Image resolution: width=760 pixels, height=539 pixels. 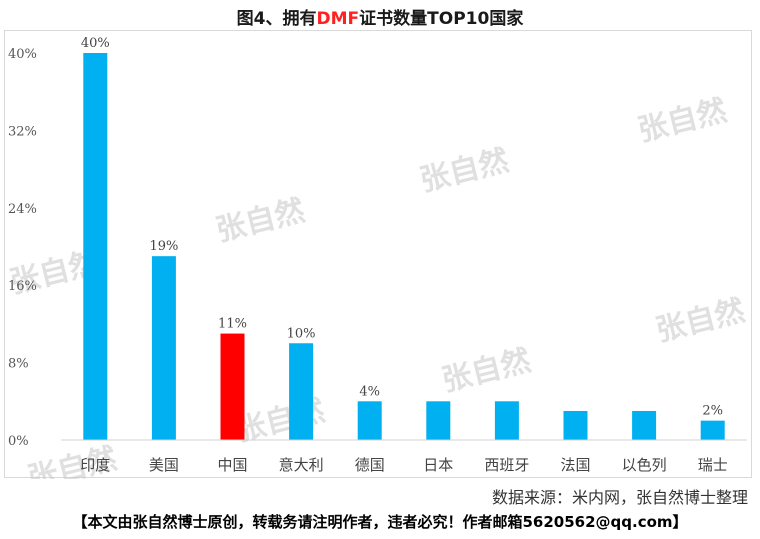 I want to click on data-label: 11%, so click(x=232, y=324).